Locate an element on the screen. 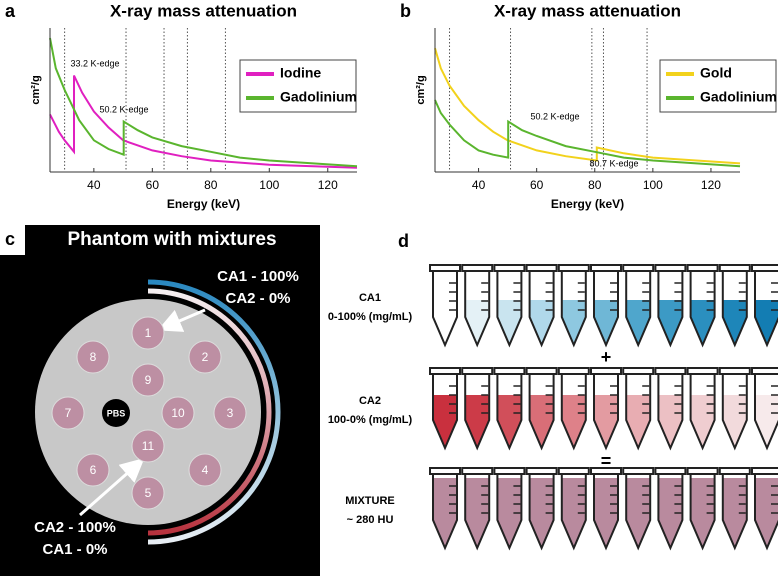  phantom-header is located at coordinates (172, 240).